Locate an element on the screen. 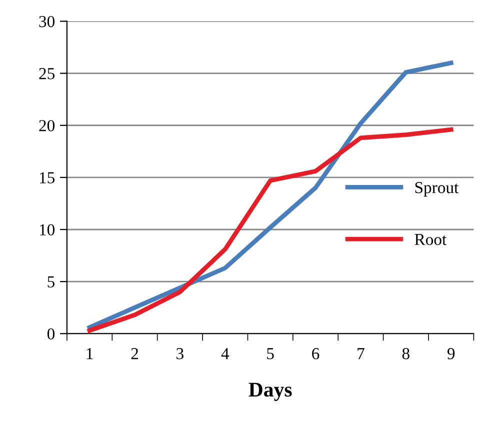  x-tick-label: 8 is located at coordinates (406, 354).